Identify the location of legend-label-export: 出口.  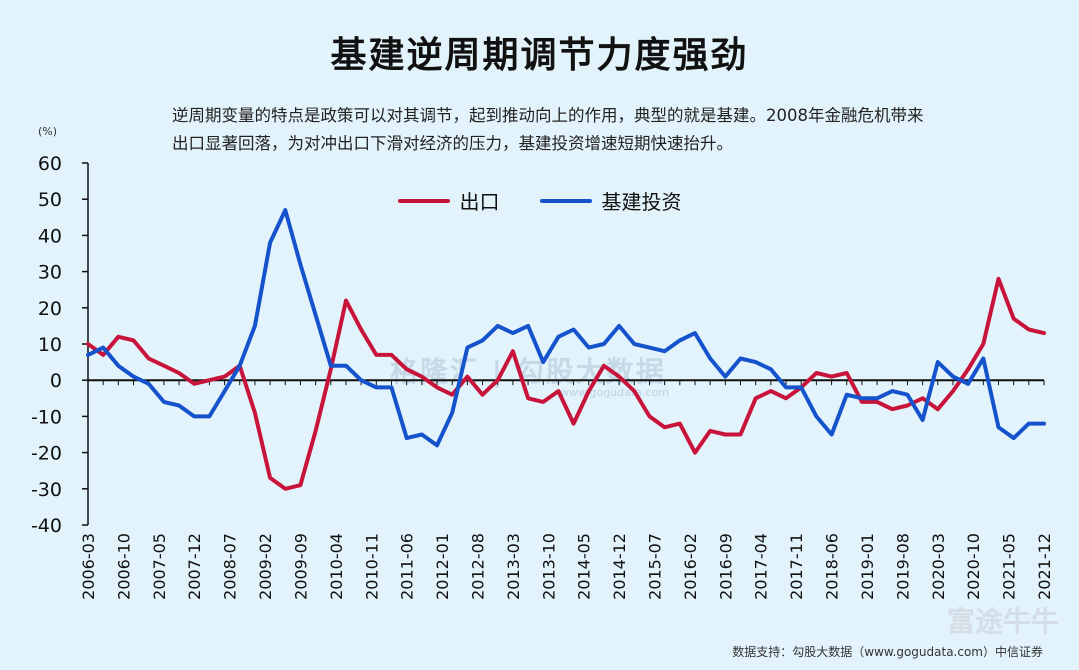
(479, 202).